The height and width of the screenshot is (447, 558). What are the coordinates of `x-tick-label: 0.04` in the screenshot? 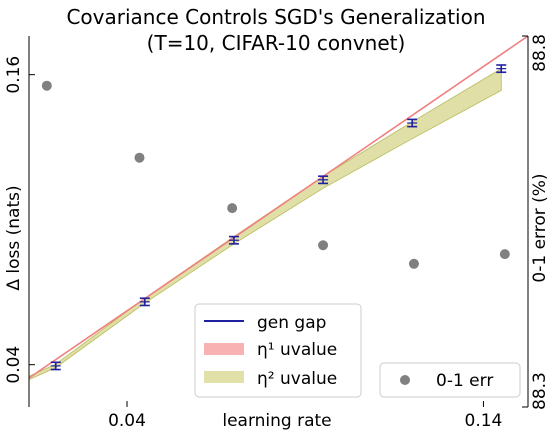 It's located at (127, 421).